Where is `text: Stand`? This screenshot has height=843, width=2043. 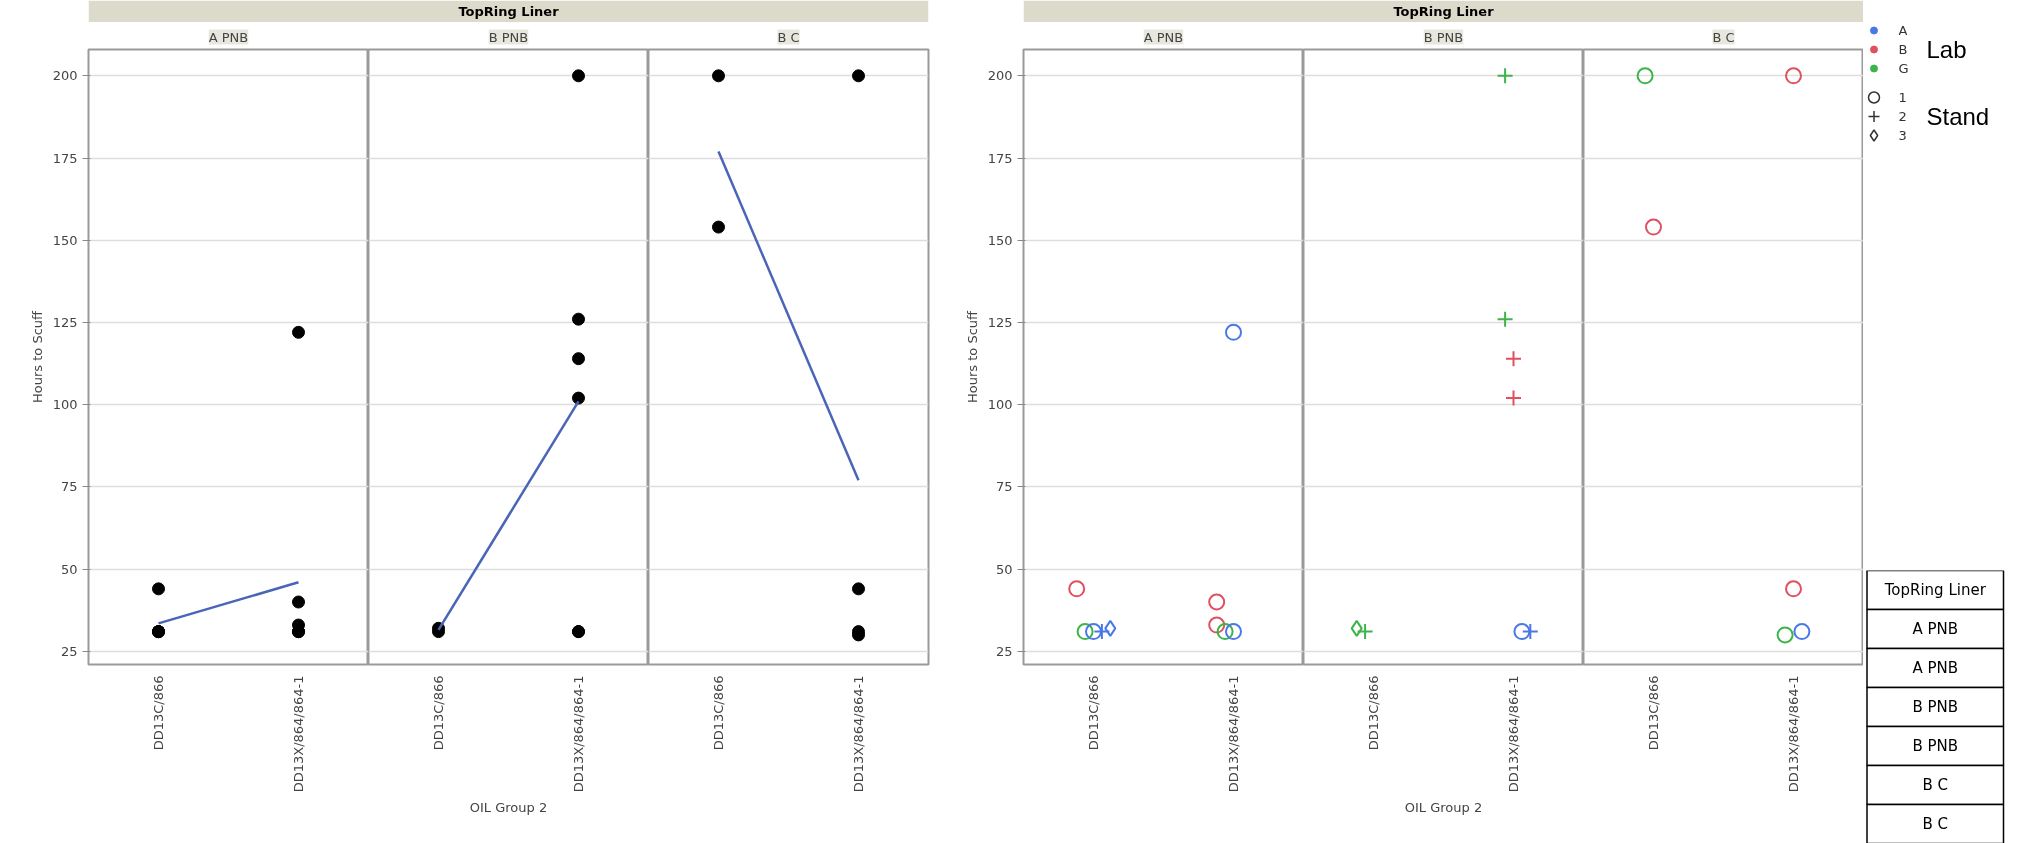
text: Stand is located at coordinates (1958, 116).